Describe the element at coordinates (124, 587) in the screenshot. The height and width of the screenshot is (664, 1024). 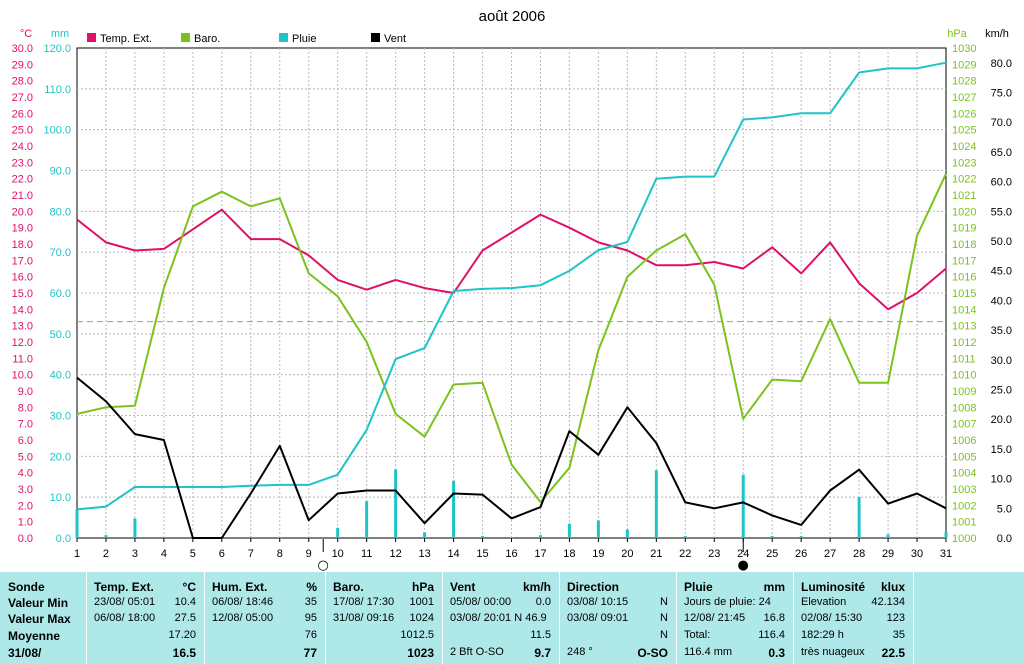
I see `column-header: Temp. Ext.` at that location.